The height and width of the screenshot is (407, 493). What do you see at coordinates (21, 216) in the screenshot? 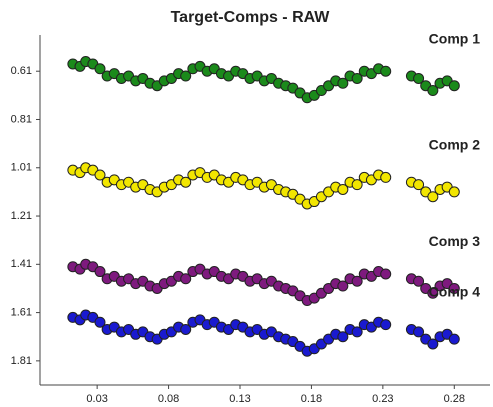
I see `y-tick-label: 1.21` at bounding box center [21, 216].